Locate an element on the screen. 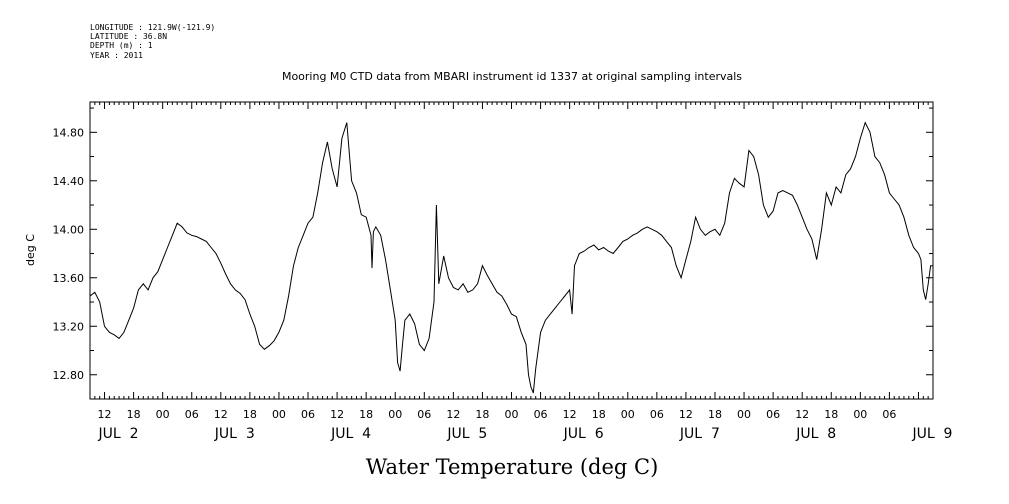 The width and height of the screenshot is (1009, 504). y-tick-label: 12.80 is located at coordinates (69, 375).